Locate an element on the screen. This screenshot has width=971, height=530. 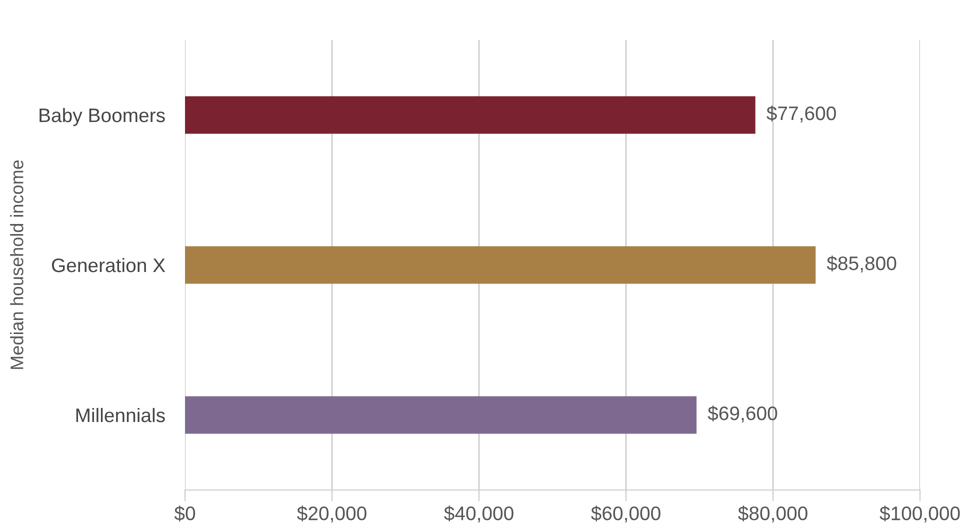
x-tick-label: $40,000 is located at coordinates (479, 514).